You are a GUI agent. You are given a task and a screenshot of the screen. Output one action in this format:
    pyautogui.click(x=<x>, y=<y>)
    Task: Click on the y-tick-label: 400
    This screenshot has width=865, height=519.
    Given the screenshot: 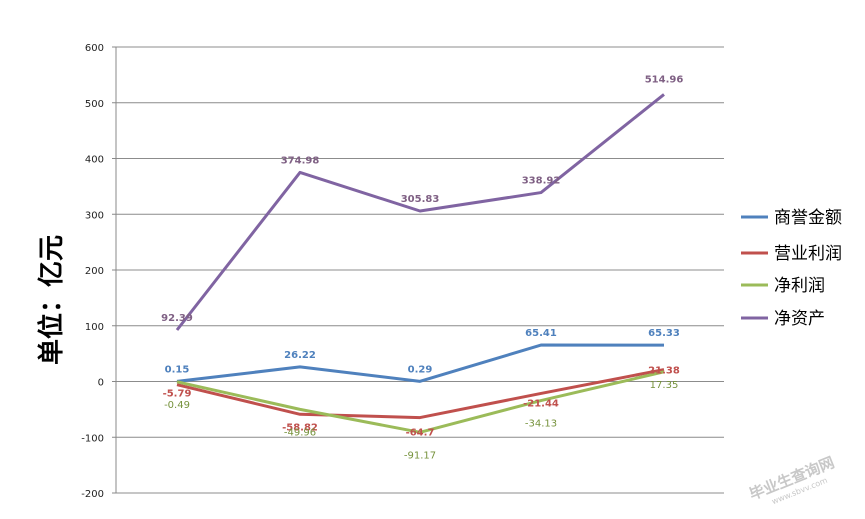 What is the action you would take?
    pyautogui.click(x=94, y=160)
    